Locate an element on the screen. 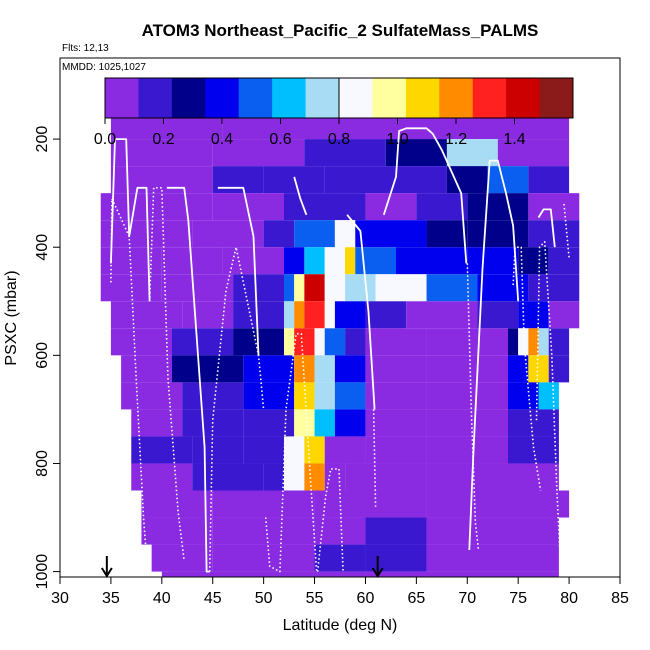  colorbar-tick-label-0: 0.0 is located at coordinates (105, 139).